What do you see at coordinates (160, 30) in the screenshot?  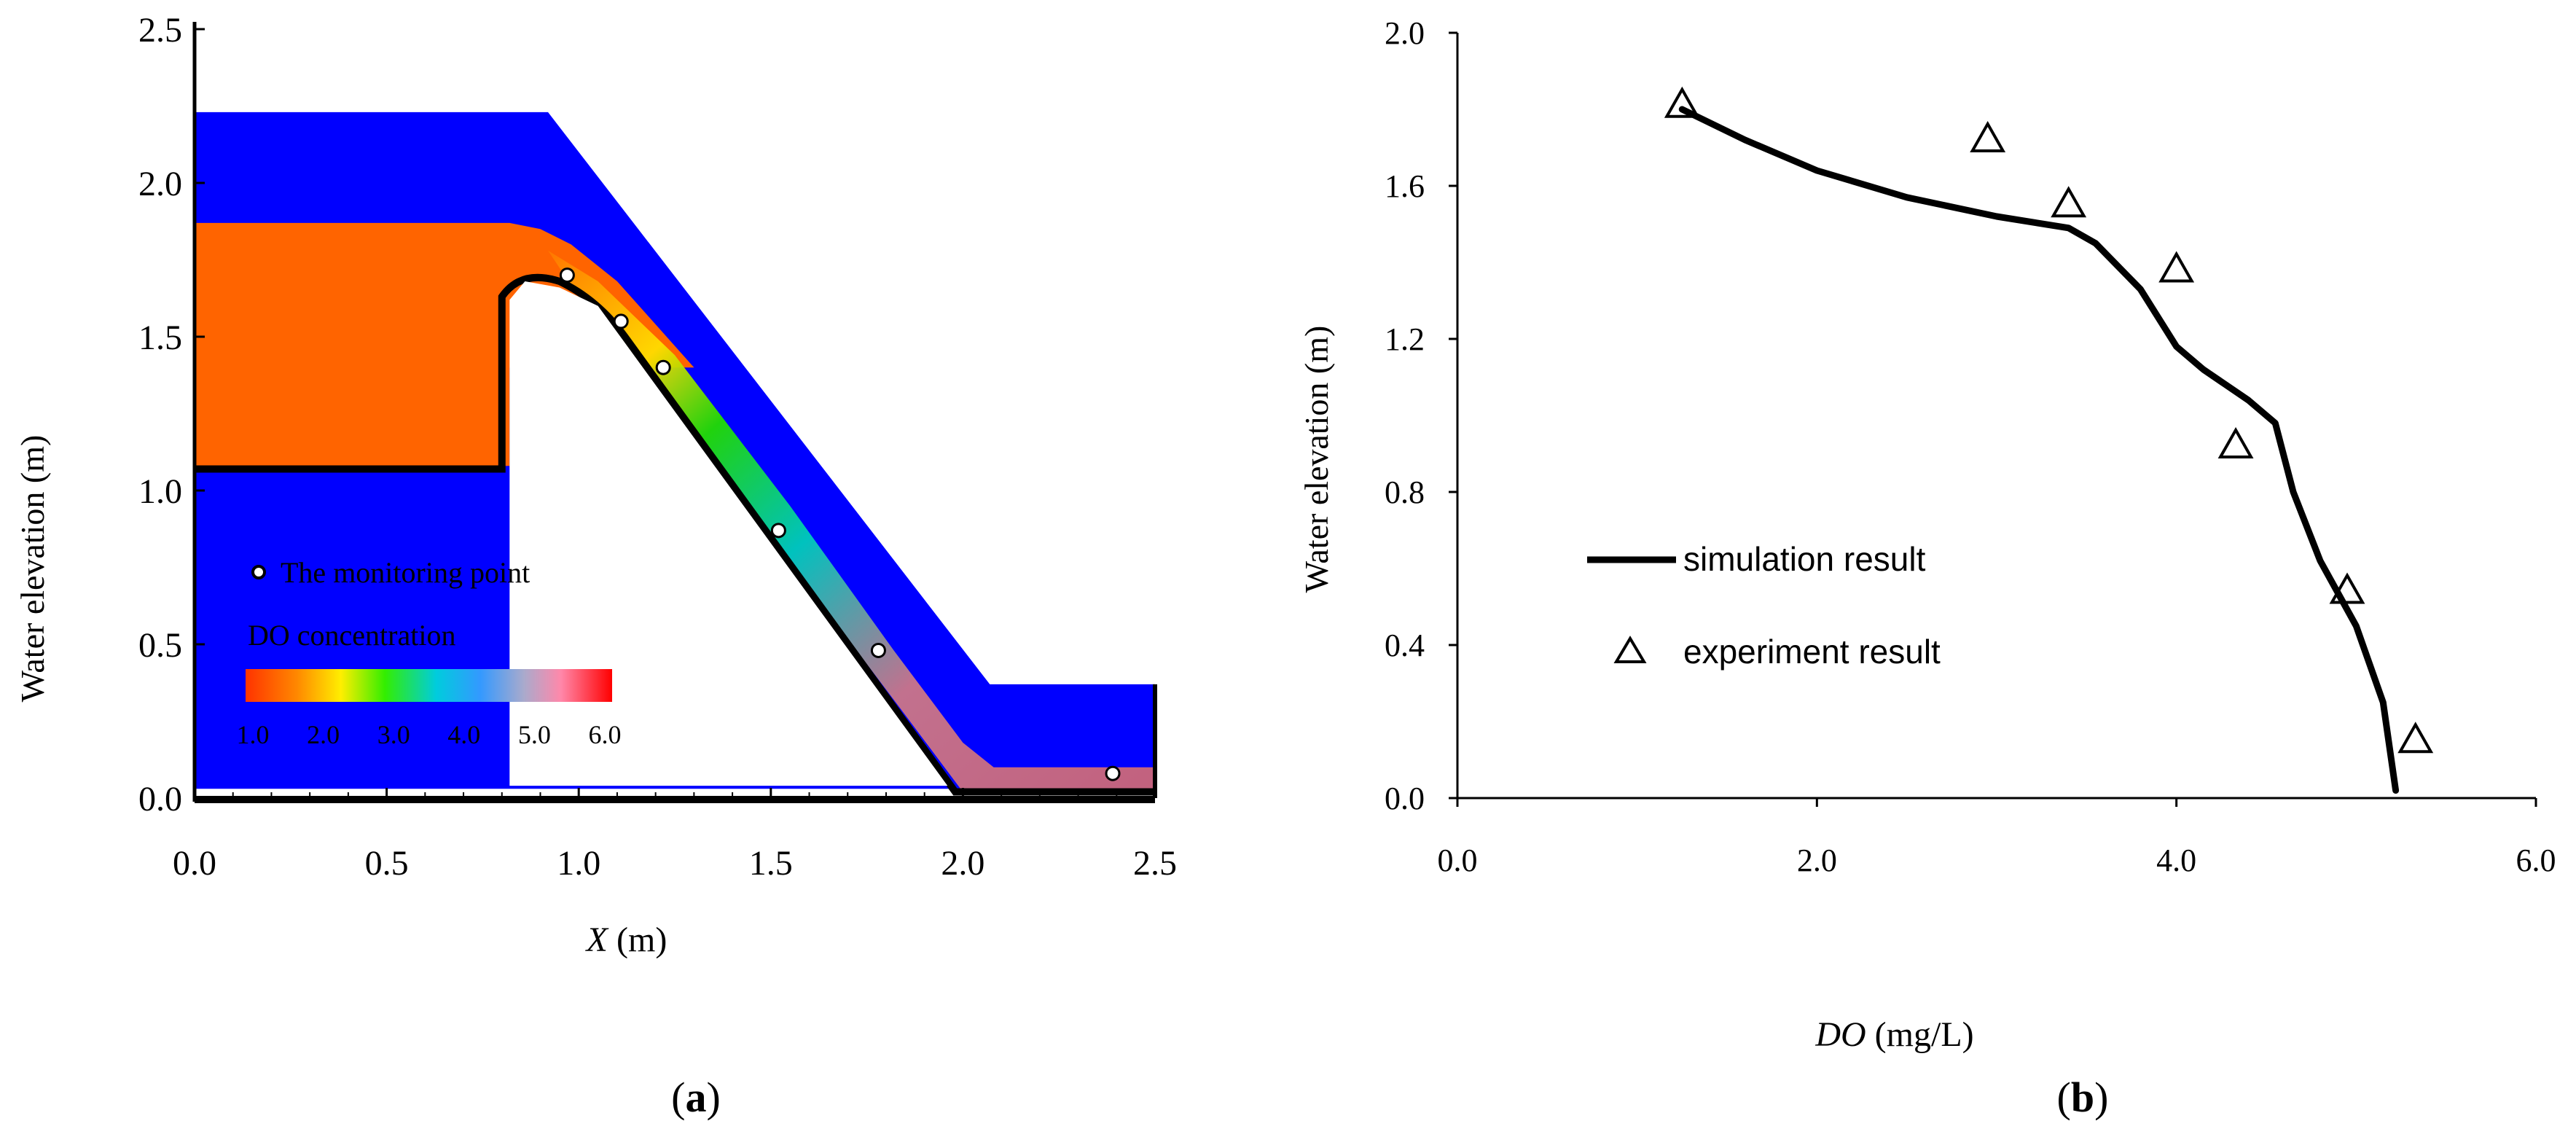 I see `y-tick-label: 2.5` at bounding box center [160, 30].